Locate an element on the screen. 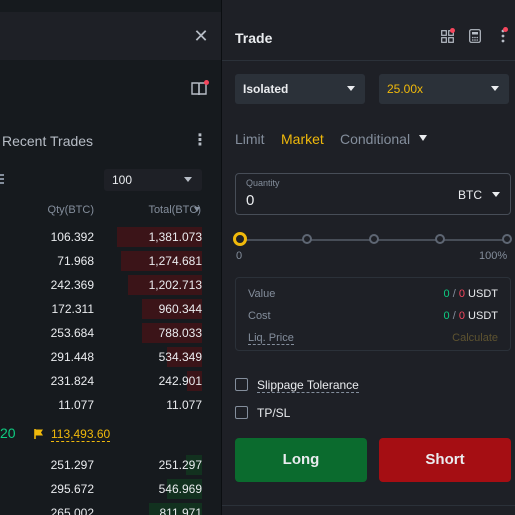 This screenshot has height=515, width=515. ask-row: 172.311 960.344 is located at coordinates (111, 309).